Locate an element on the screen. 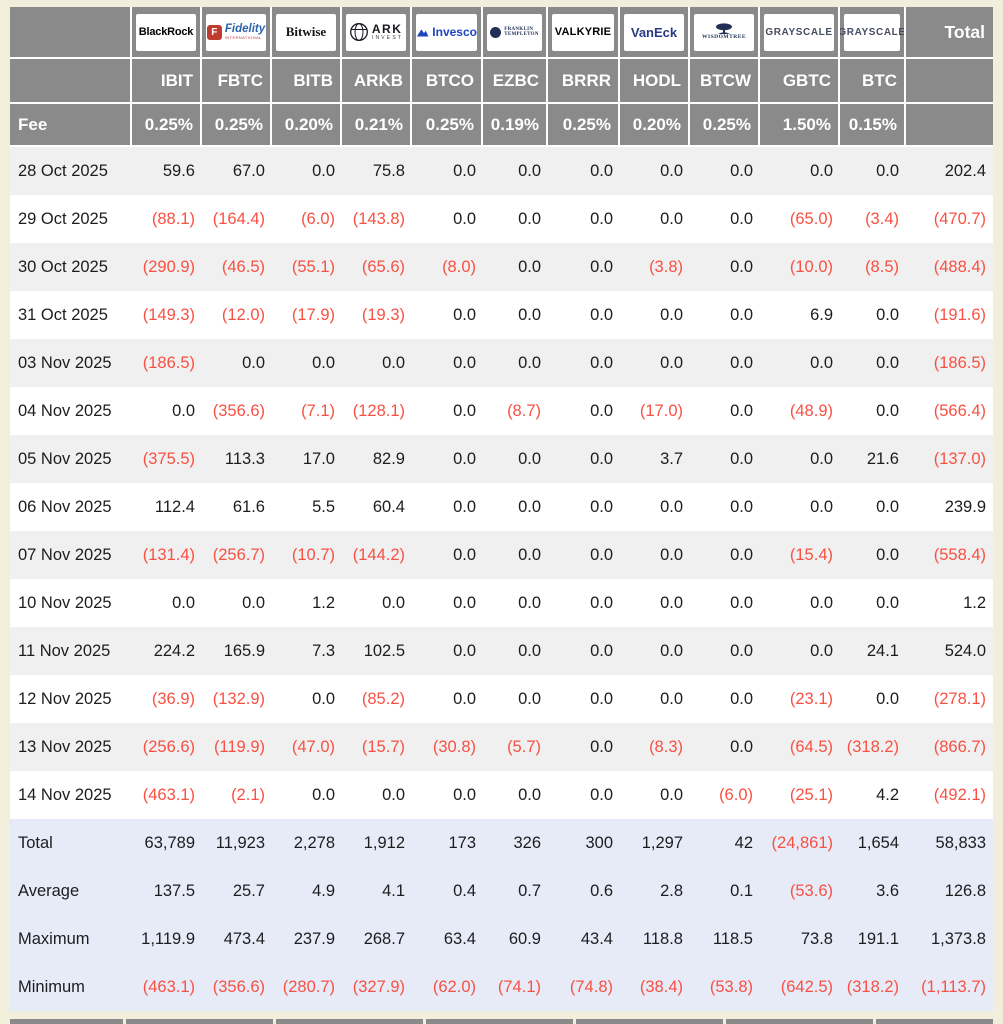 This screenshot has width=1003, height=1024. summary-value-cell: 191.1 is located at coordinates (873, 939).